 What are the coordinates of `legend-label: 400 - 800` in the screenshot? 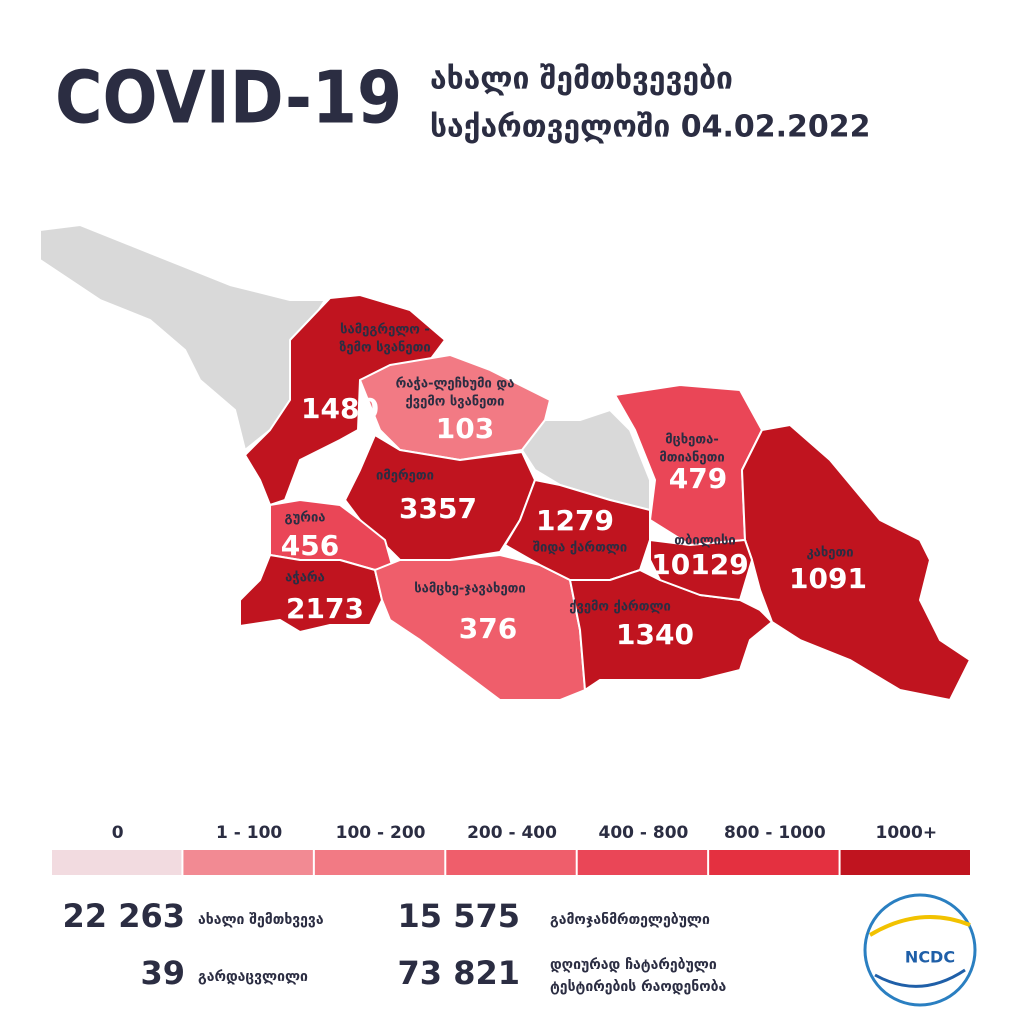 It's located at (643, 833).